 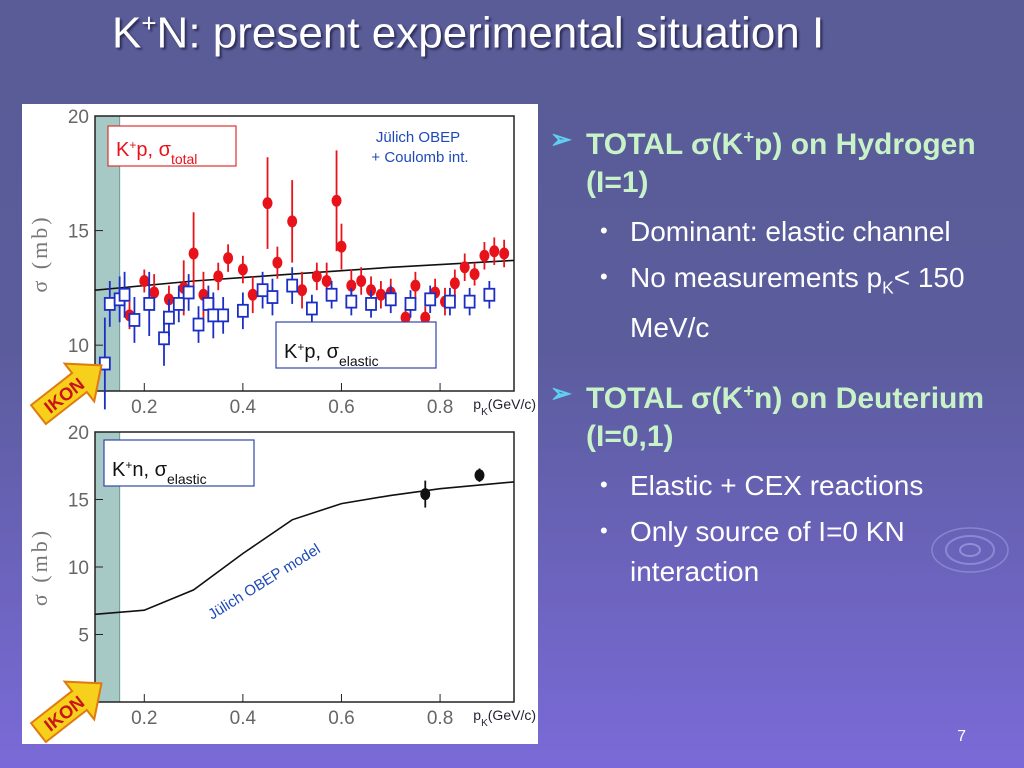 I want to click on ikon-logo-icon: IKON, so click(x=66, y=394).